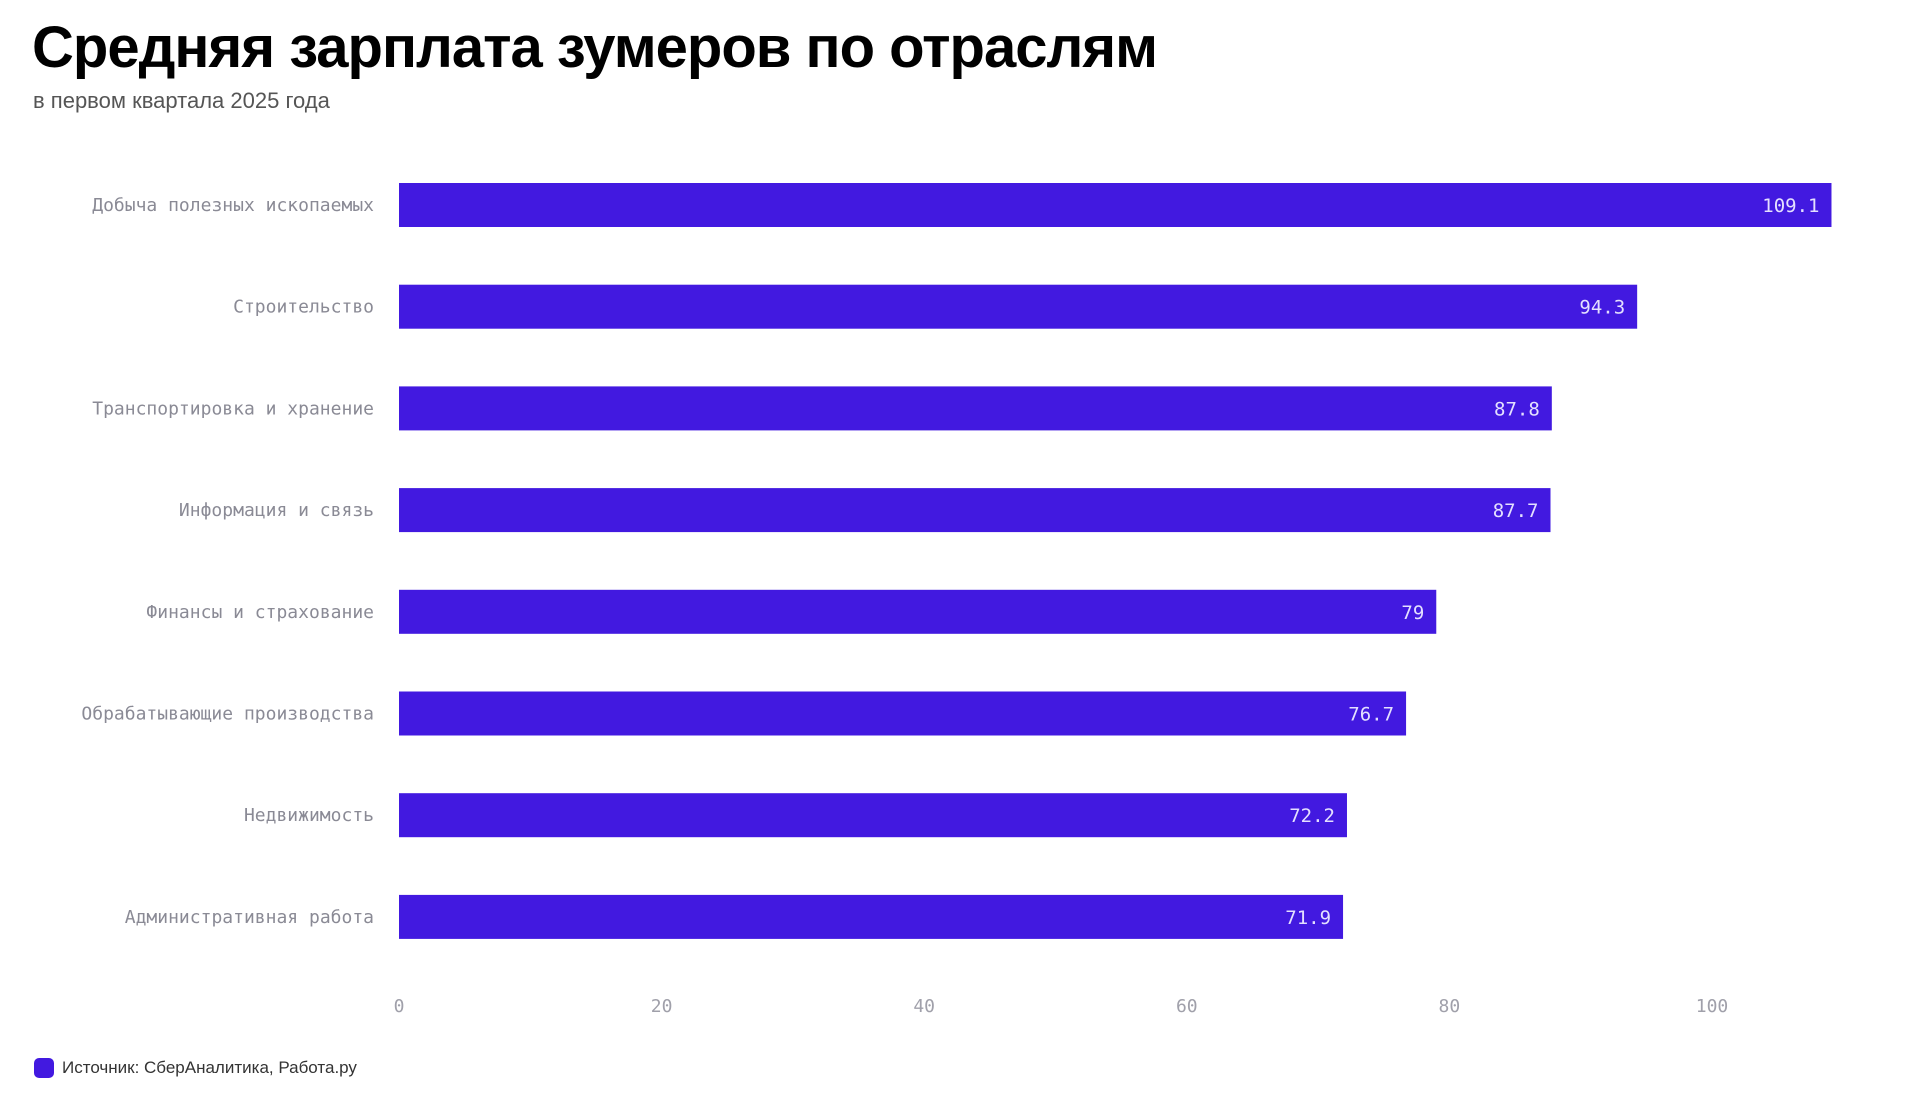 Image resolution: width=1920 pixels, height=1104 pixels. Describe the element at coordinates (260, 612) in the screenshot. I see `category-label: Финансы и страхование` at that location.